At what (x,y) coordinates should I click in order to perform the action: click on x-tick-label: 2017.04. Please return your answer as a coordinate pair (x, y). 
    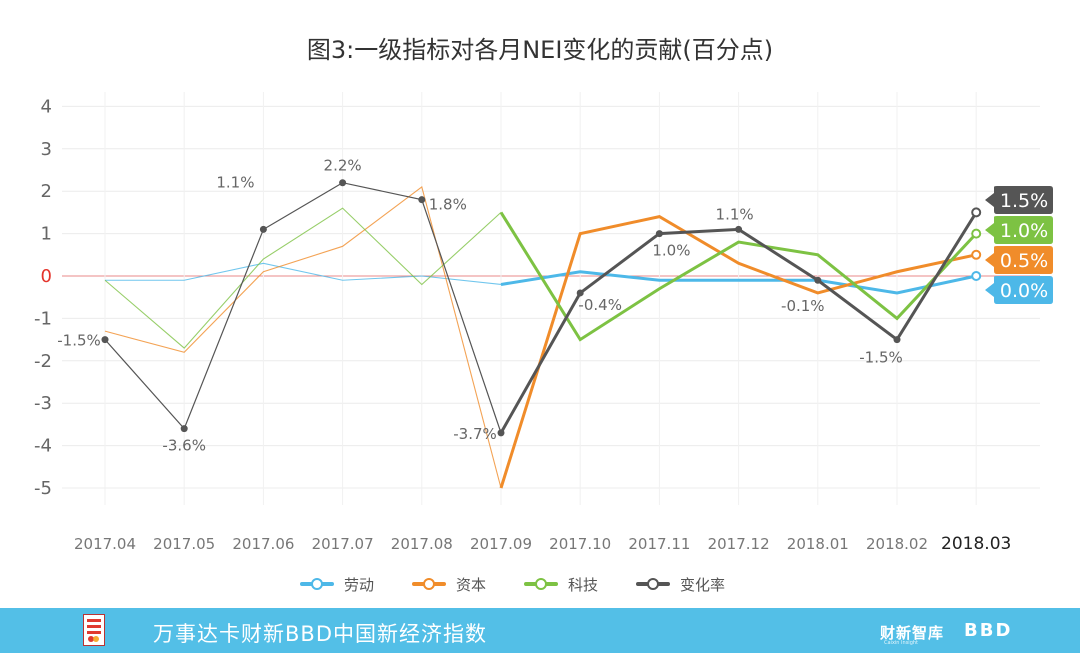
    Looking at the image, I should click on (105, 544).